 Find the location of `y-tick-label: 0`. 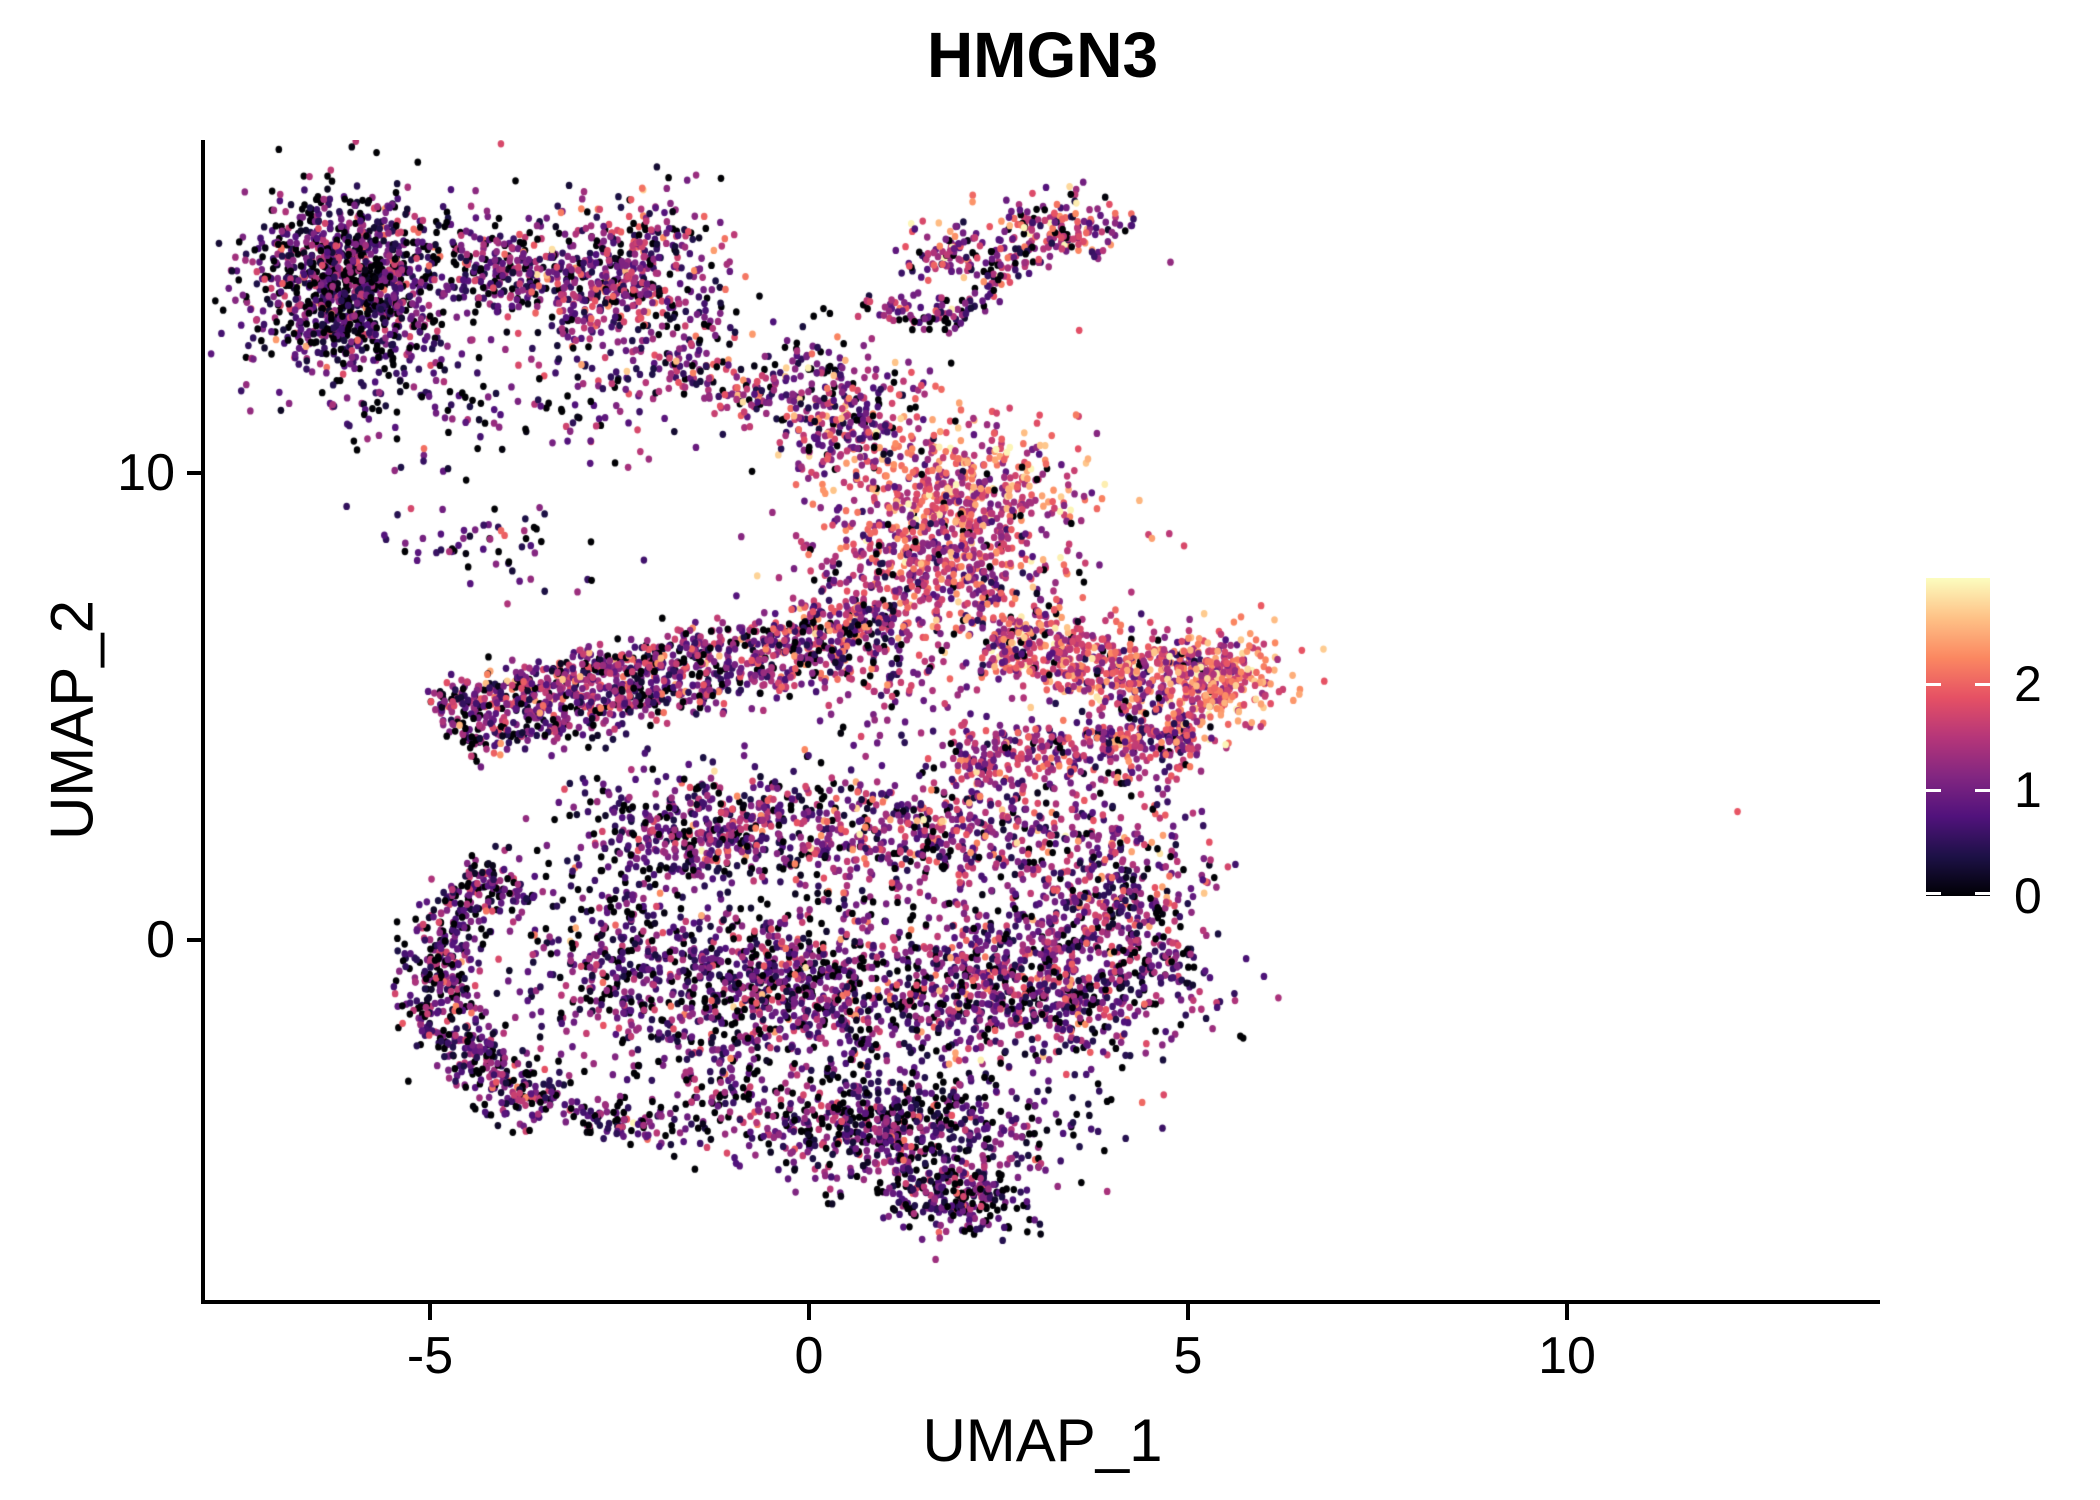

y-tick-label: 0 is located at coordinates (160, 940).